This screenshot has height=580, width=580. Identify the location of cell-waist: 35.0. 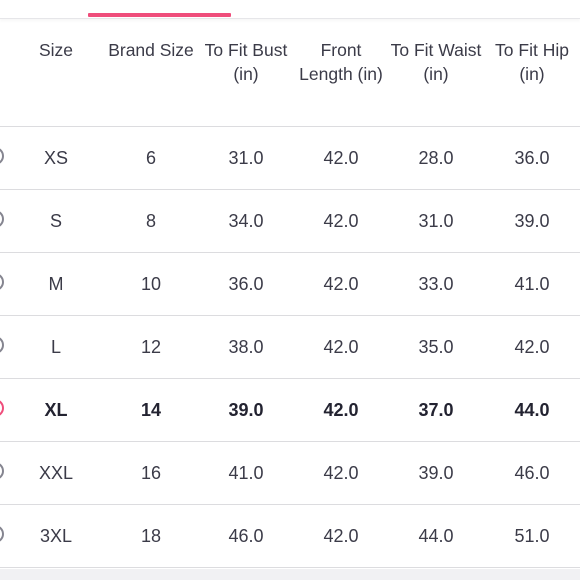
(436, 347).